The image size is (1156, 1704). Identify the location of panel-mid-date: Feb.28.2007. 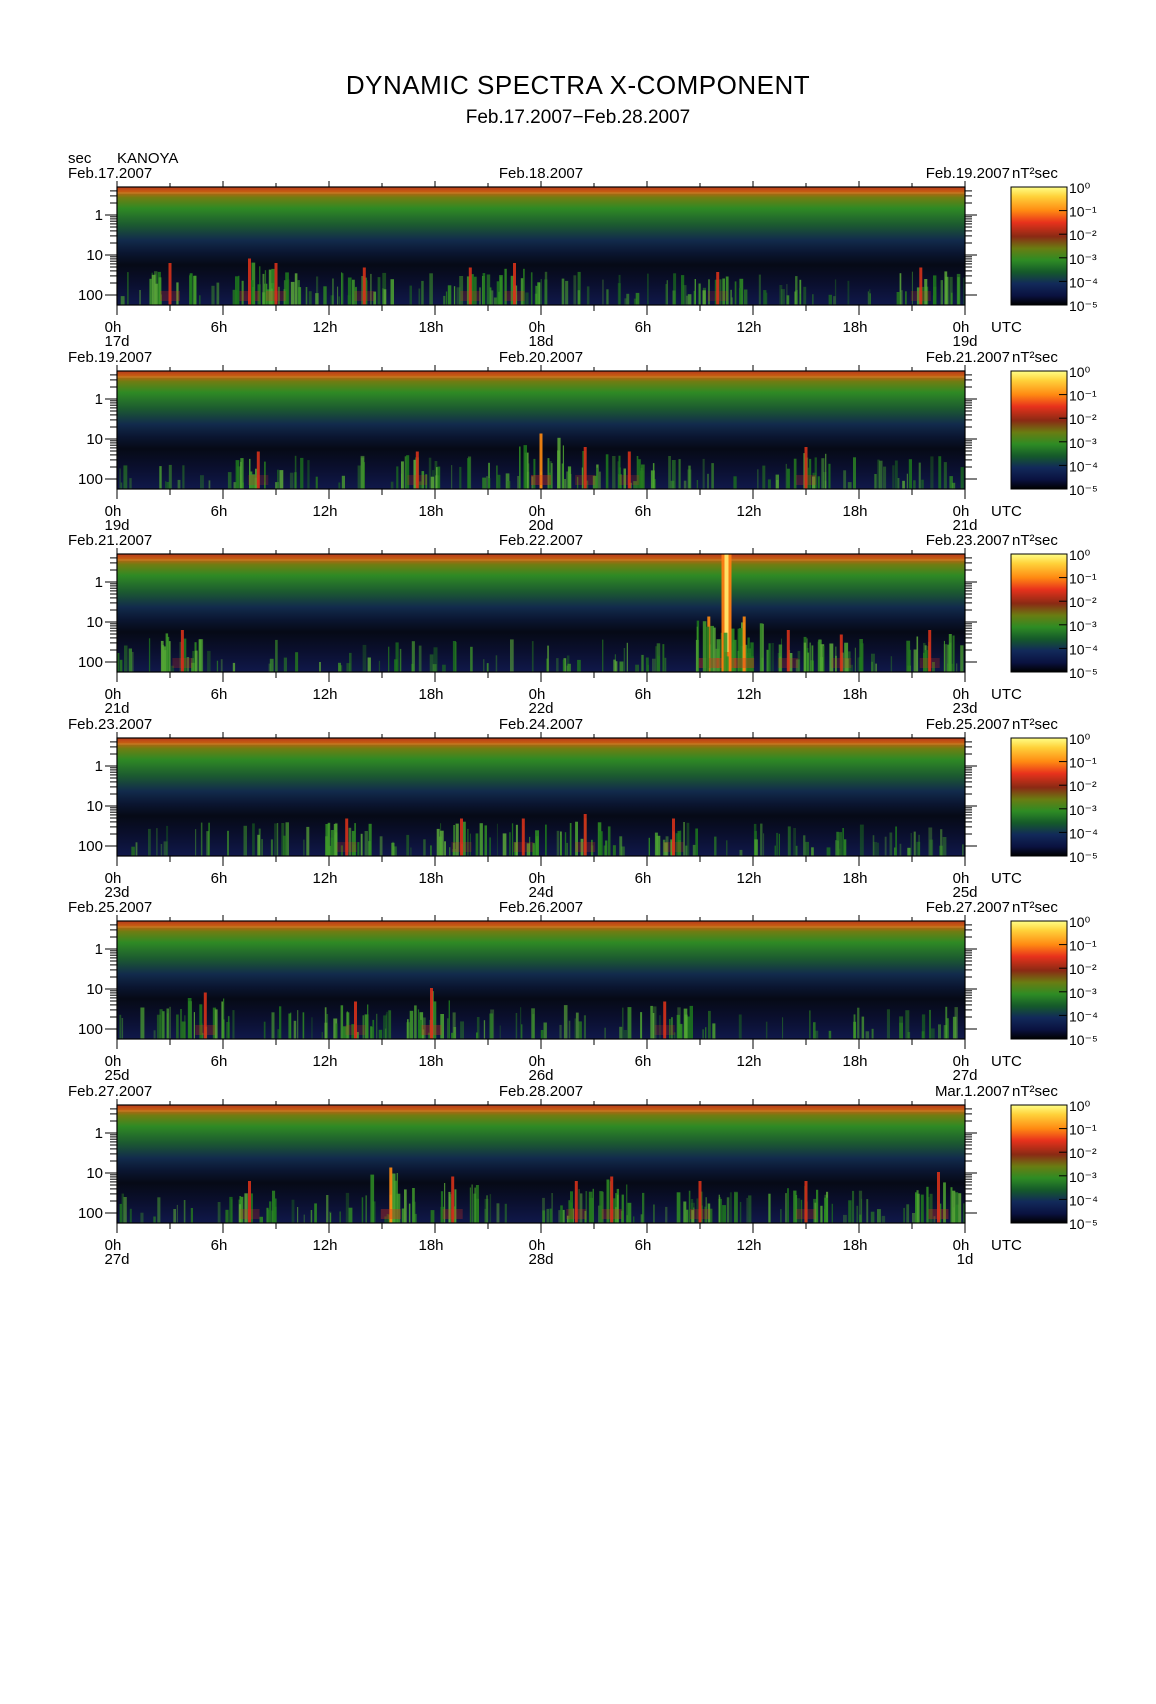
(541, 1091).